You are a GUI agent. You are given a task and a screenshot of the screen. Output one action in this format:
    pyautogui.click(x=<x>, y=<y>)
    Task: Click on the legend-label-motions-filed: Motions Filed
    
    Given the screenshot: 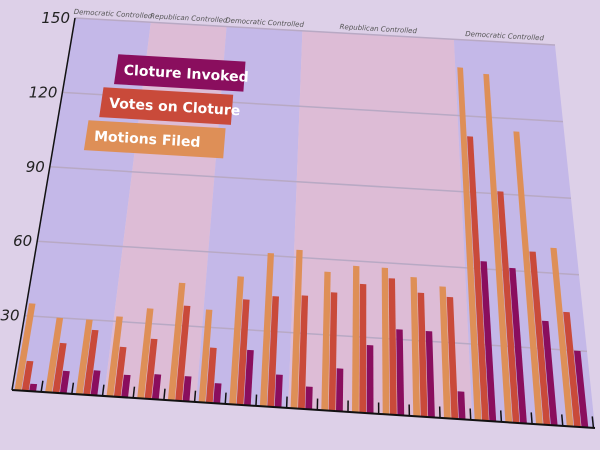 What is the action you would take?
    pyautogui.click(x=147, y=140)
    